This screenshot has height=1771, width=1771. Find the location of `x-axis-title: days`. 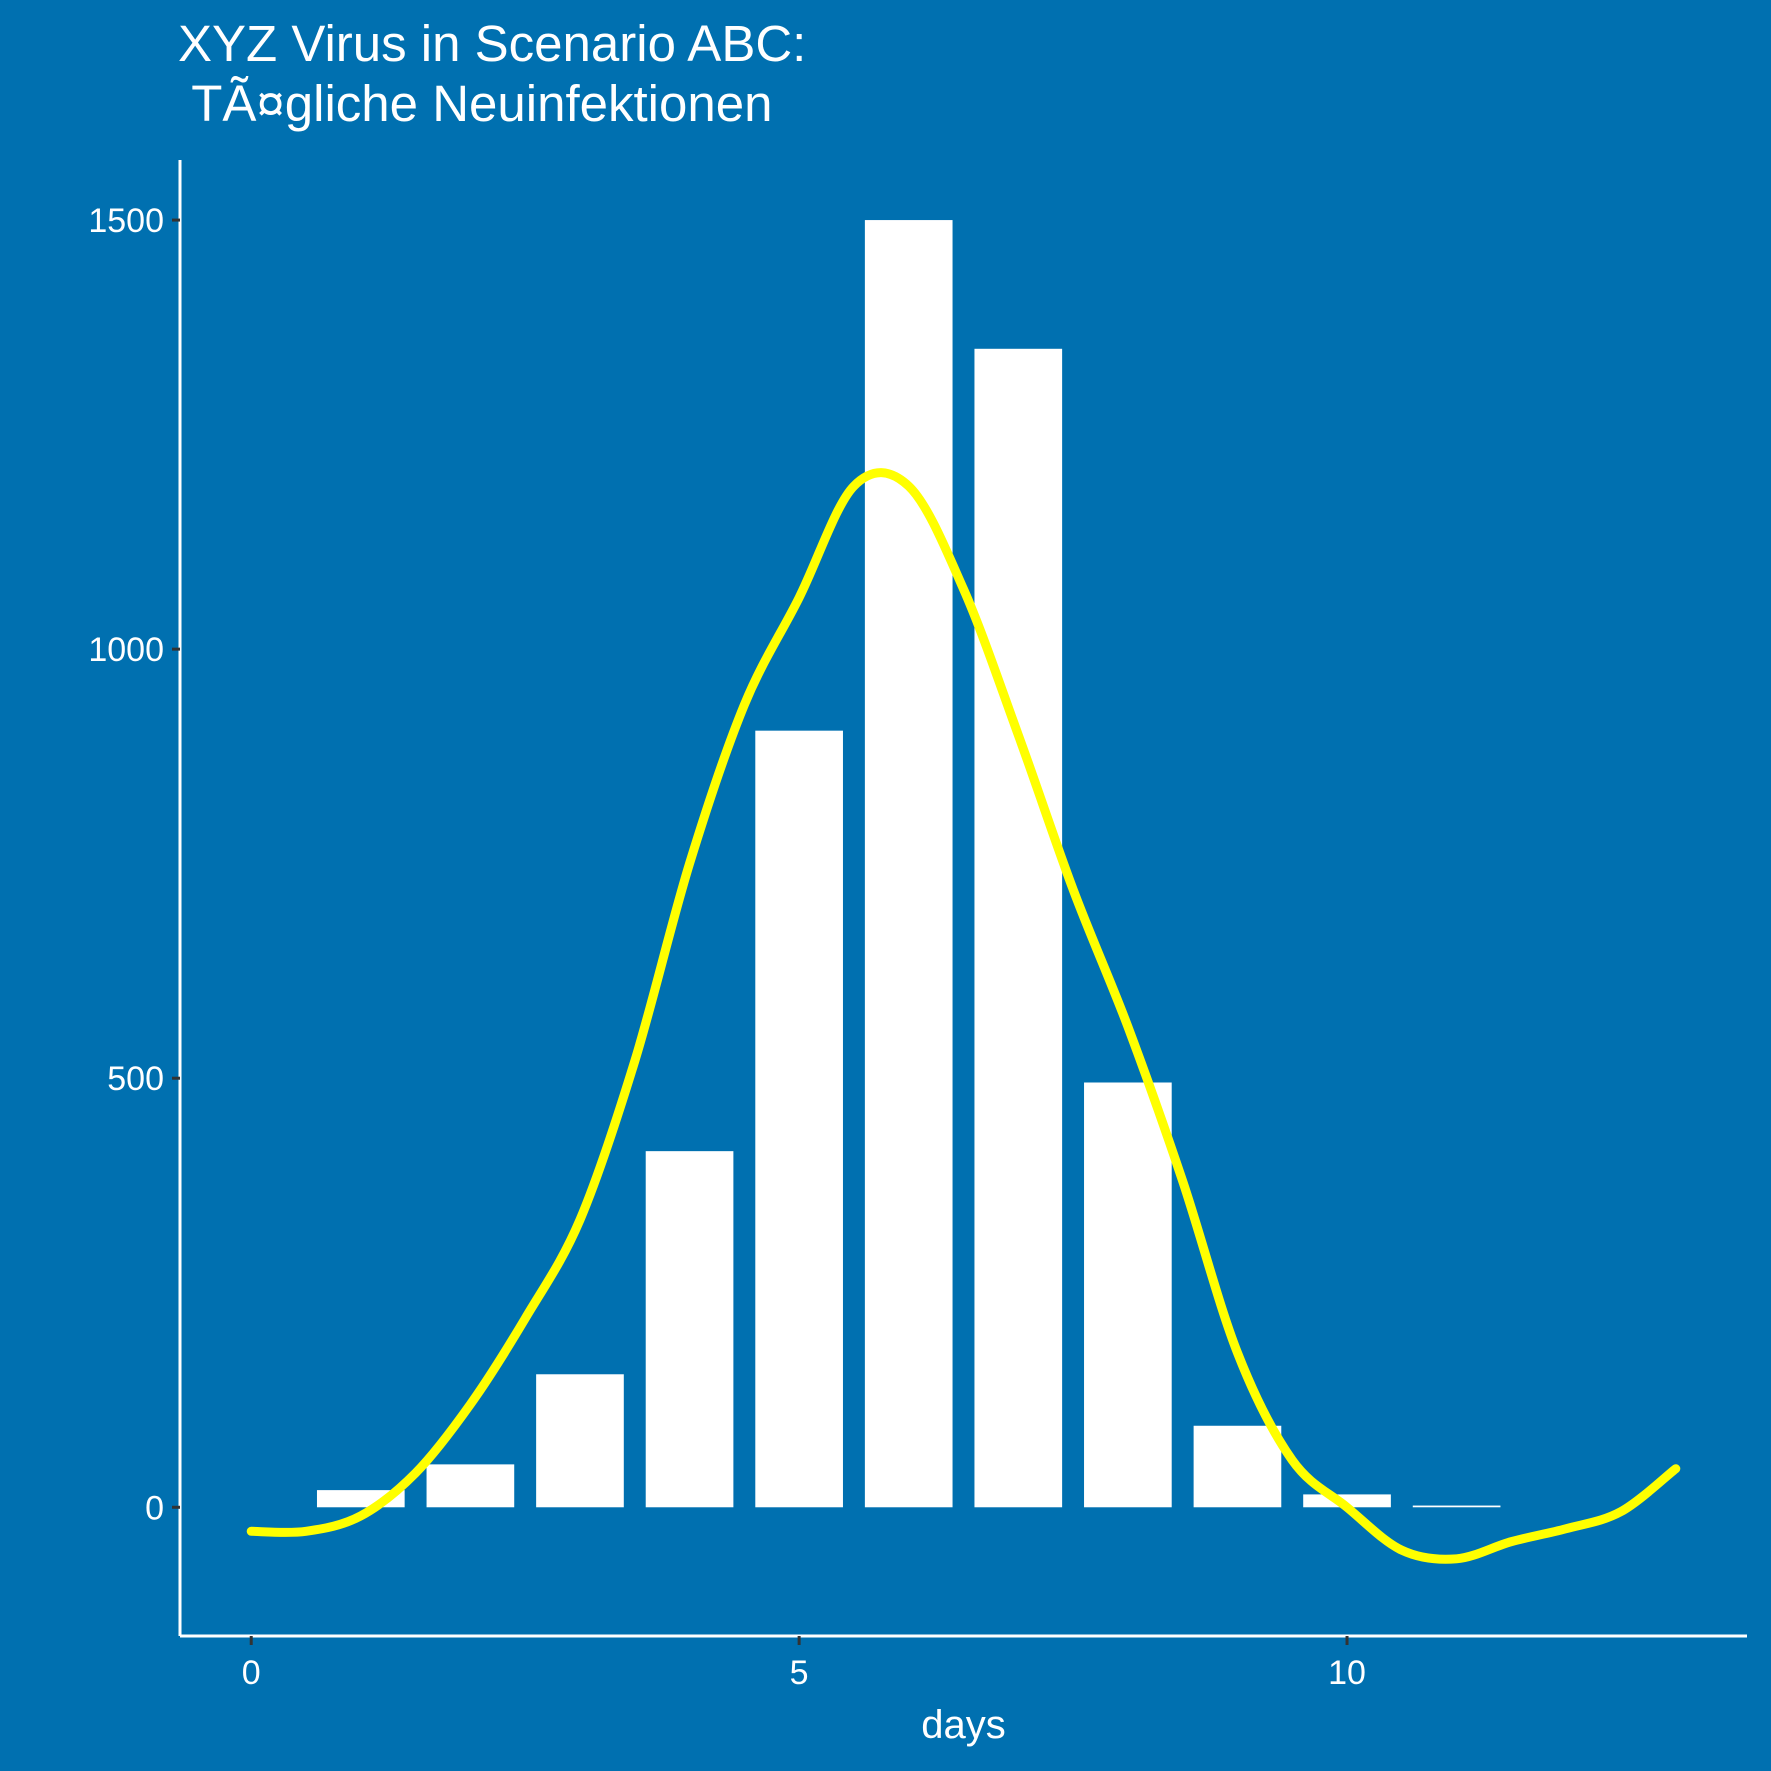

x-axis-title: days is located at coordinates (963, 1725).